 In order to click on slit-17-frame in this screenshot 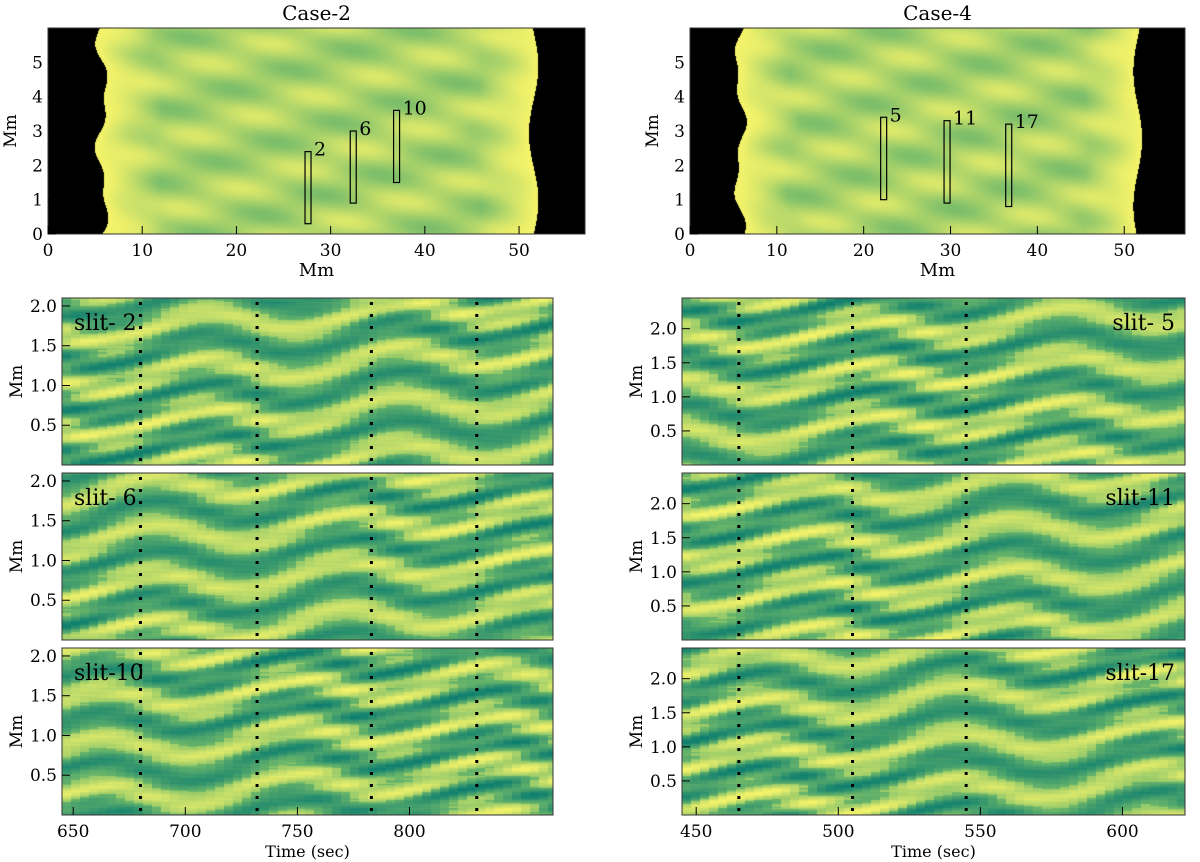, I will do `click(933, 731)`.